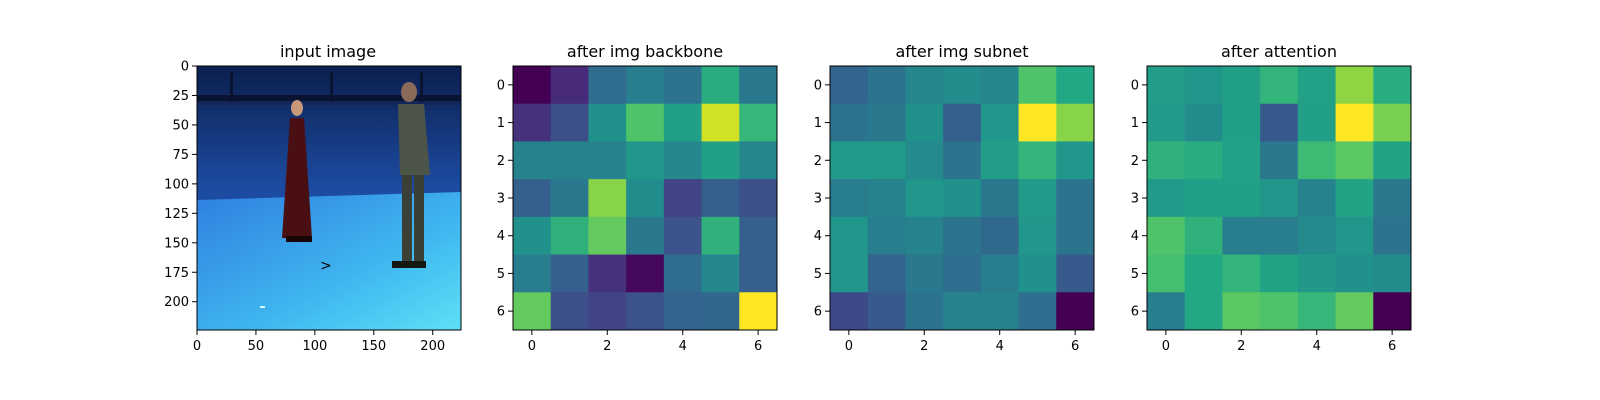 The width and height of the screenshot is (1600, 400). What do you see at coordinates (176, 302) in the screenshot?
I see `y-tick-label: 200` at bounding box center [176, 302].